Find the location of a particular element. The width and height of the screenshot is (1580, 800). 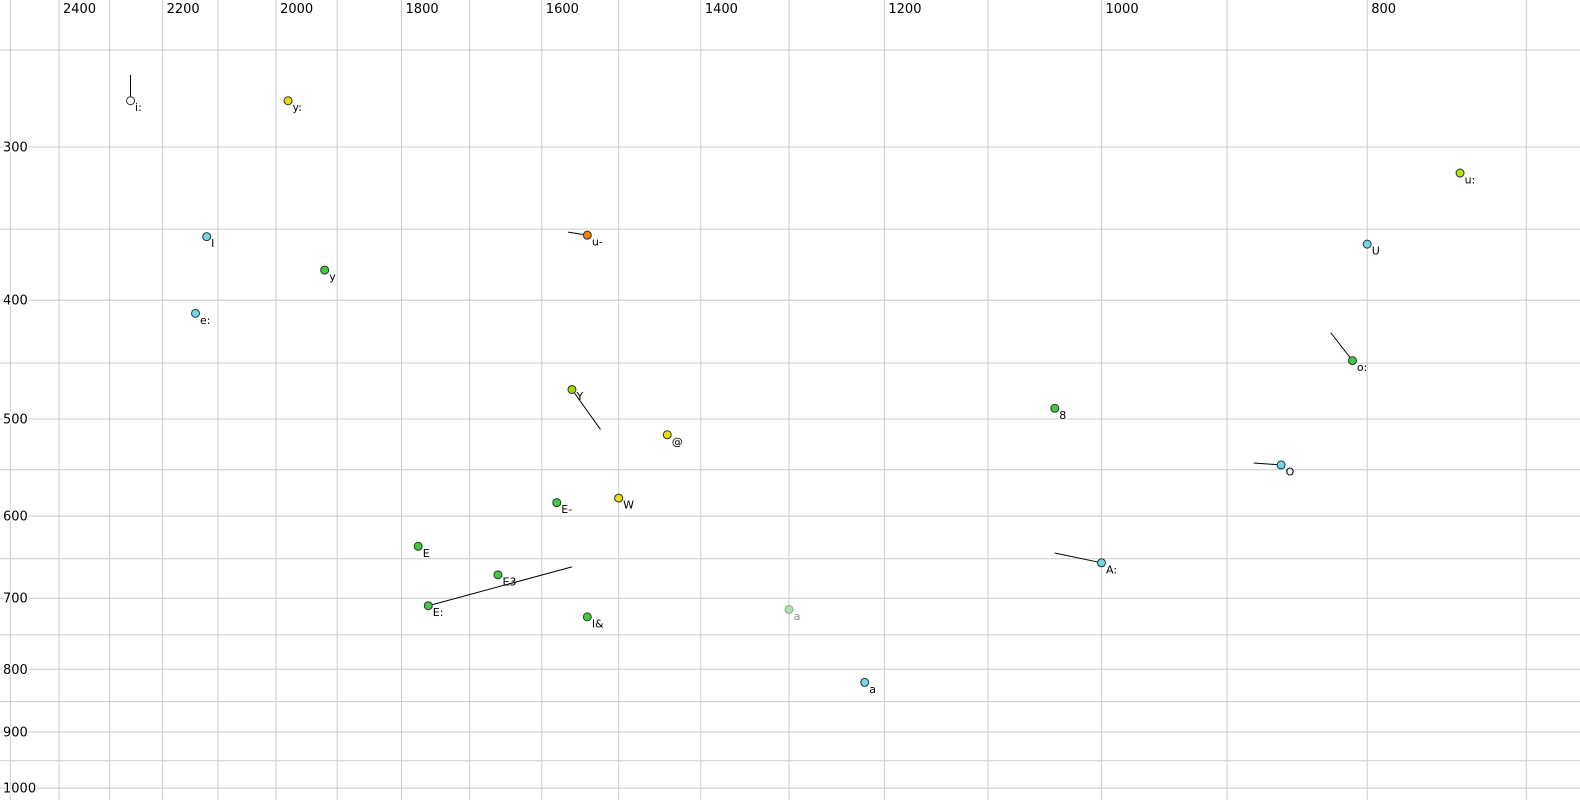

x-axis-tick-label: 2200 is located at coordinates (183, 9).